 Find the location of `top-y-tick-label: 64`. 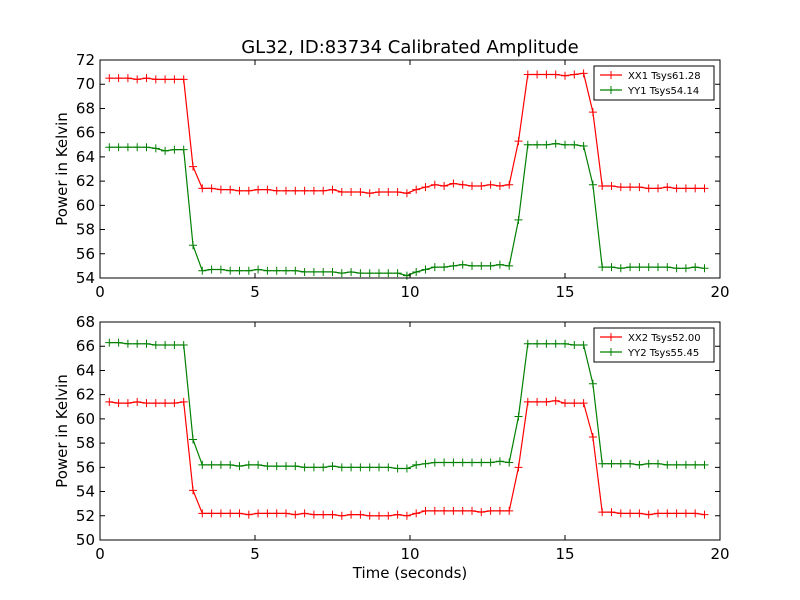

top-y-tick-label: 64 is located at coordinates (85, 157).